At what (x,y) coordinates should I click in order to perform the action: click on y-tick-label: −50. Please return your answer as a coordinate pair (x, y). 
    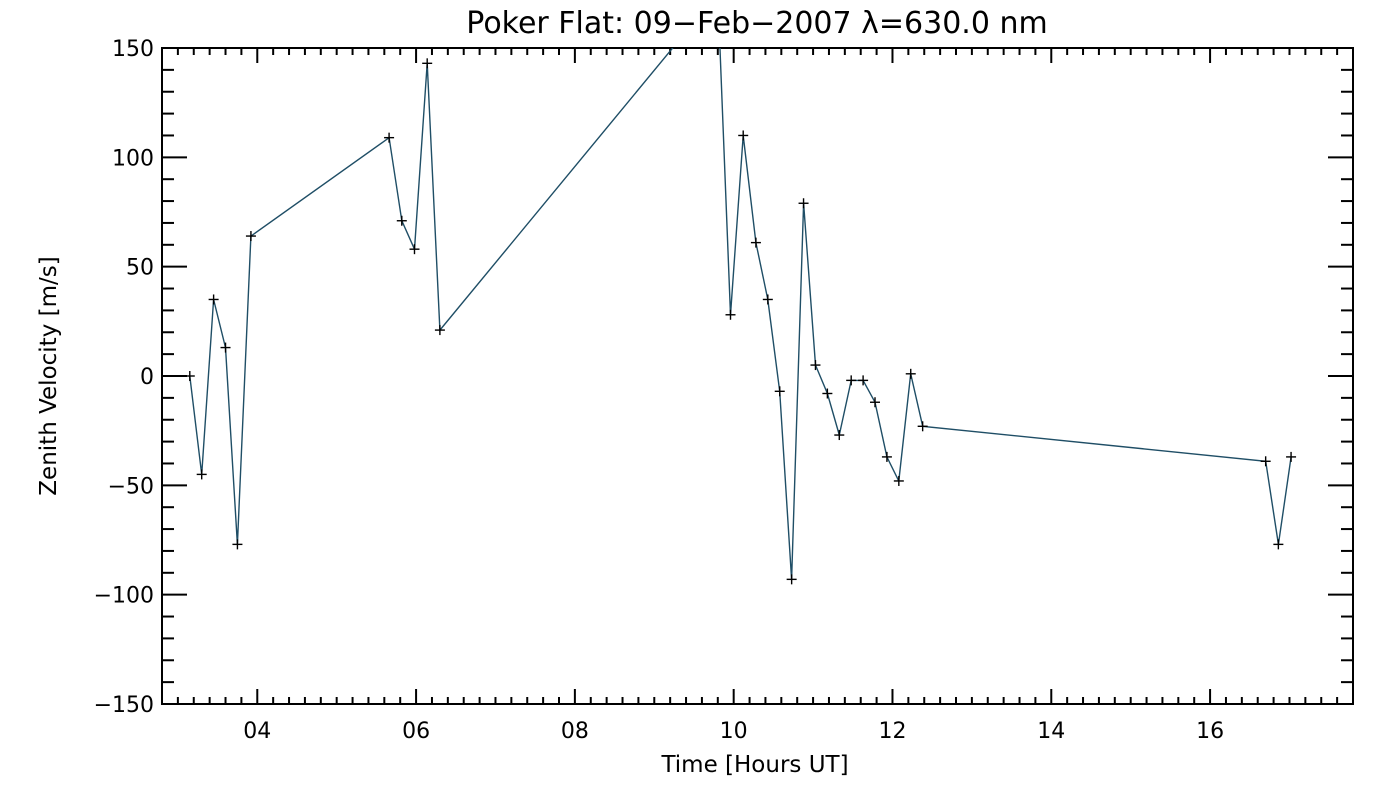
    Looking at the image, I should click on (131, 486).